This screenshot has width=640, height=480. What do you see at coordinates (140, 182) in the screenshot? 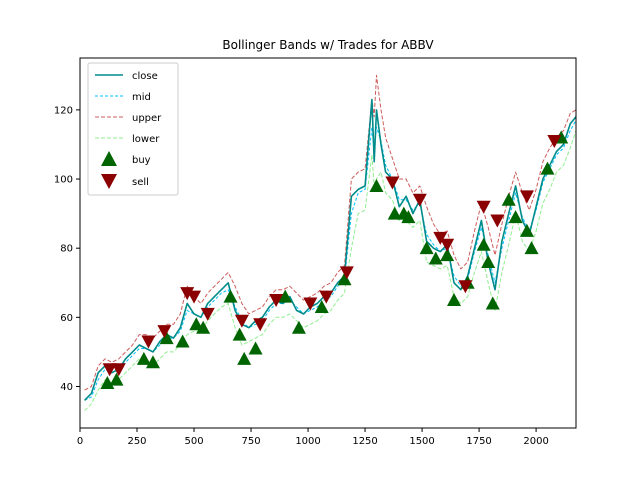
I see `legend-sell-label: sell` at bounding box center [140, 182].